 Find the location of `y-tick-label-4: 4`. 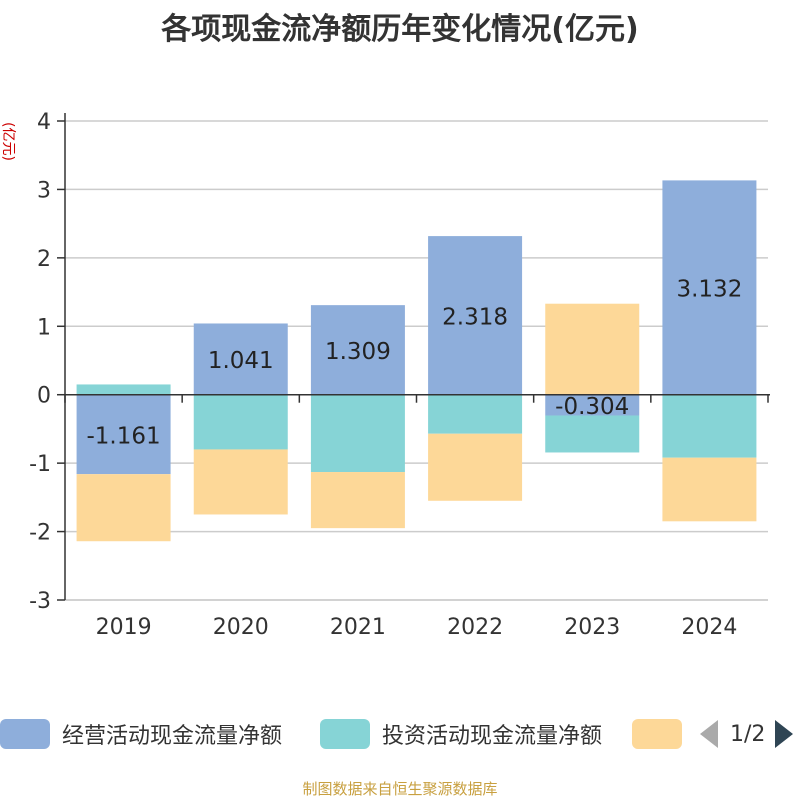

y-tick-label-4: 4 is located at coordinates (44, 122).